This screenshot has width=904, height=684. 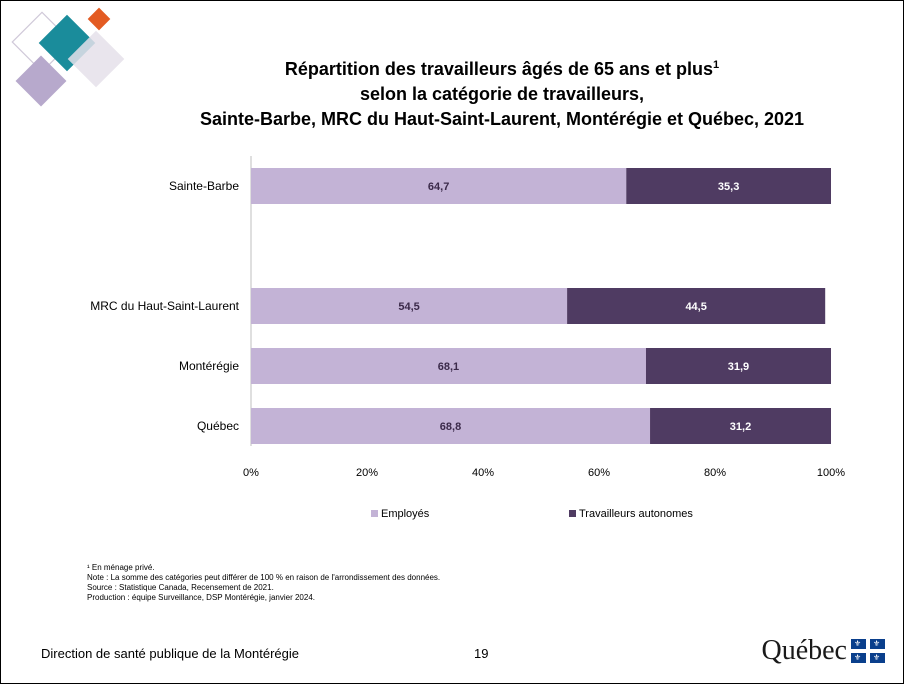 I want to click on decorative-diamonds-logo-icon, so click(x=68, y=57).